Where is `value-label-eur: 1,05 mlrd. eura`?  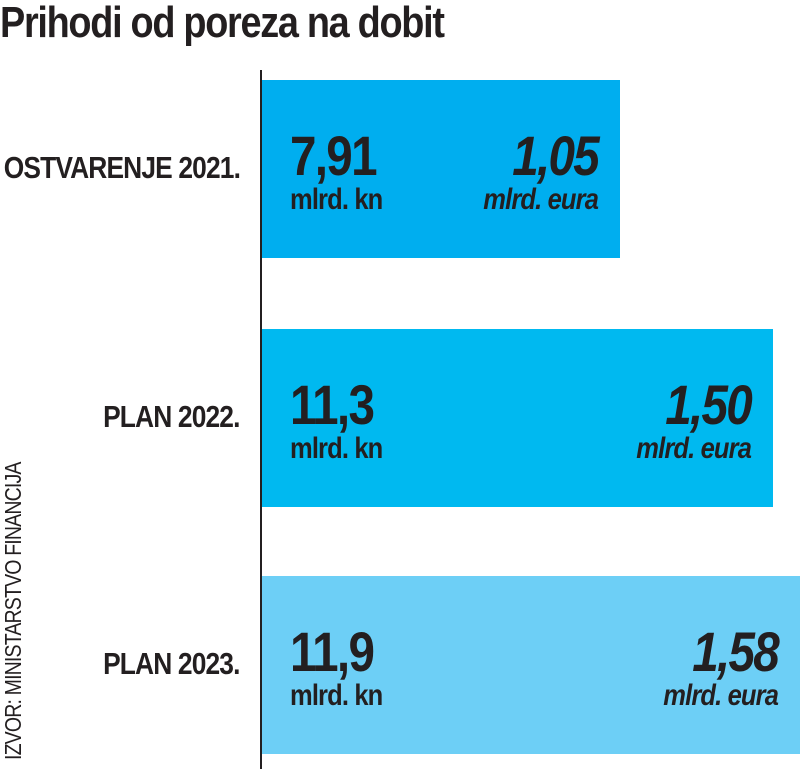
value-label-eur: 1,05 mlrd. eura is located at coordinates (531, 170).